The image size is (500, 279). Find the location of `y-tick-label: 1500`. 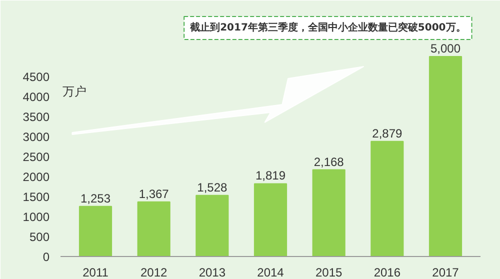

y-tick-label: 1500 is located at coordinates (36, 197).